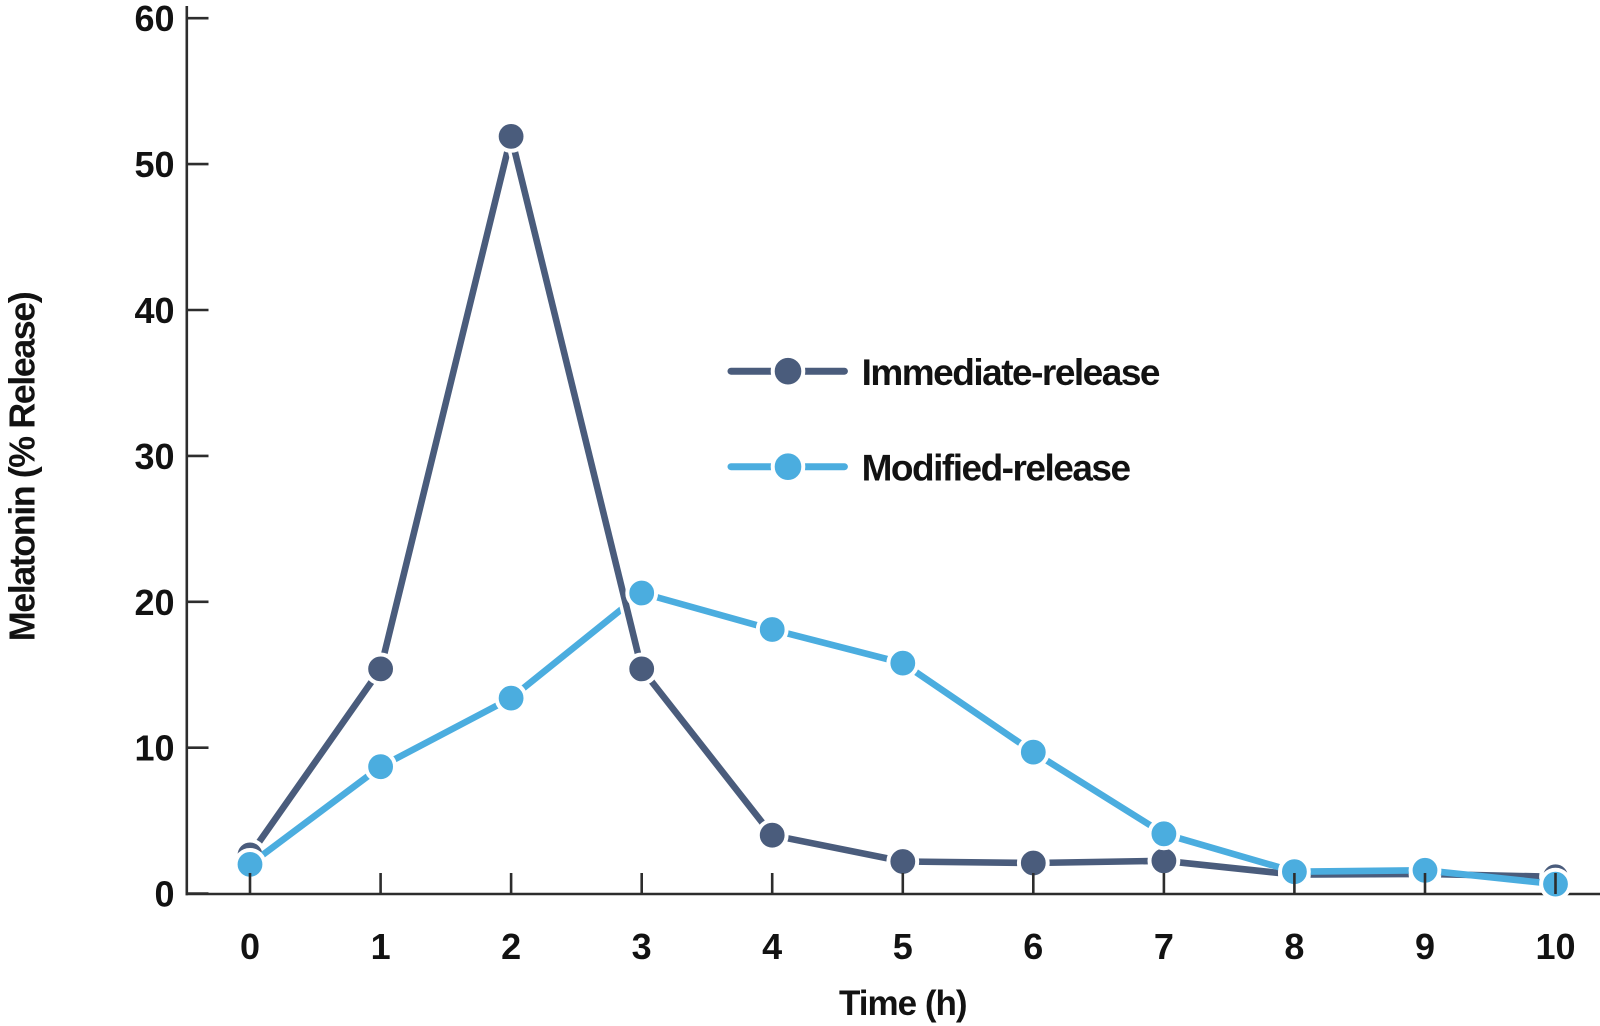 This screenshot has width=1600, height=1026. What do you see at coordinates (903, 946) in the screenshot?
I see `svg-text: 5` at bounding box center [903, 946].